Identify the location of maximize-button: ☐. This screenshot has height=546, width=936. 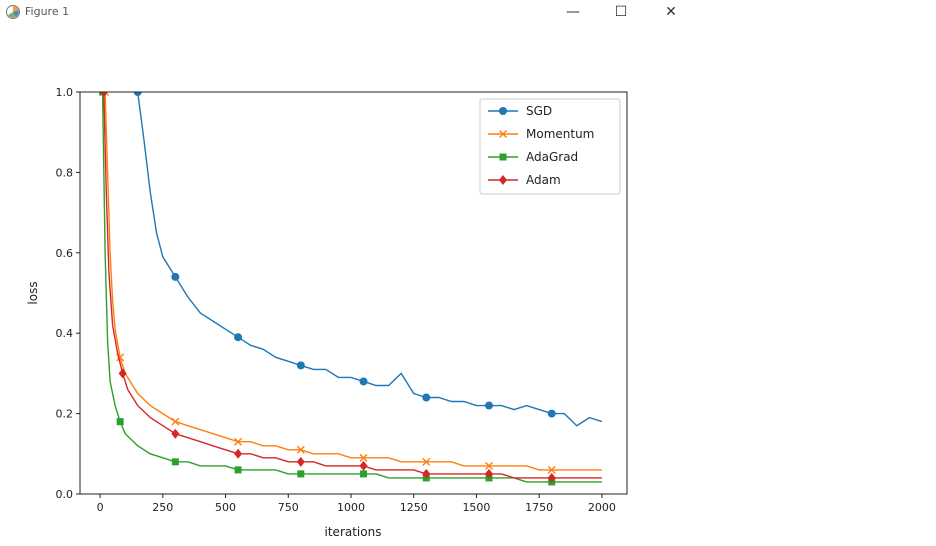
(621, 12).